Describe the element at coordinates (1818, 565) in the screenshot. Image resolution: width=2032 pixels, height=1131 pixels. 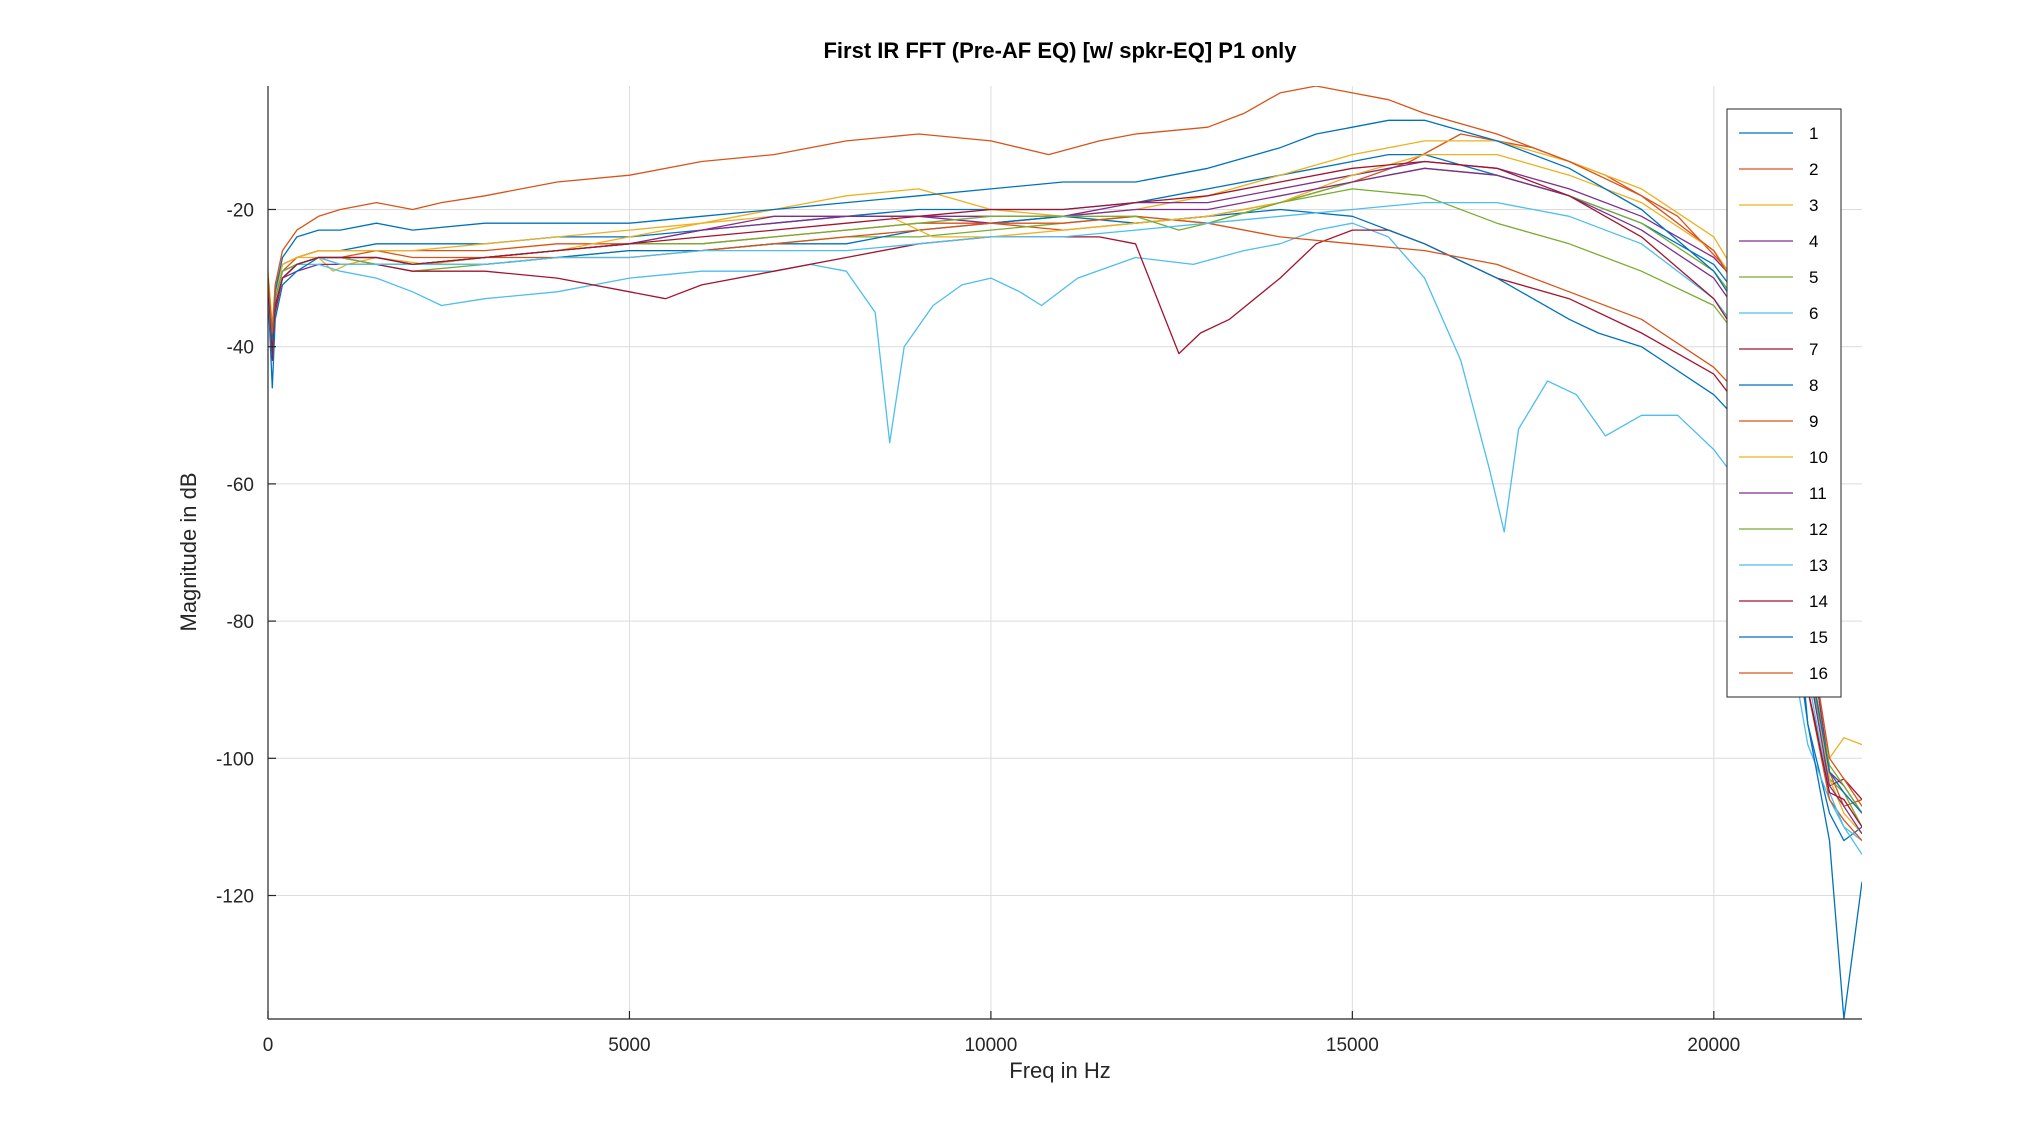
I see `legend-label: 13` at that location.